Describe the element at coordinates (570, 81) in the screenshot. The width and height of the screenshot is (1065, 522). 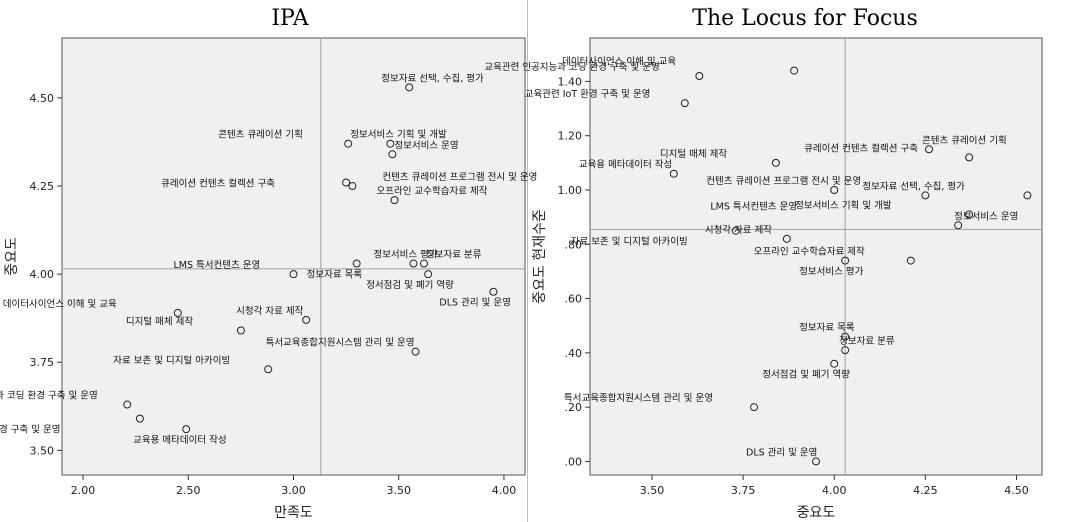
I see `y-tick-label: 1.40` at that location.